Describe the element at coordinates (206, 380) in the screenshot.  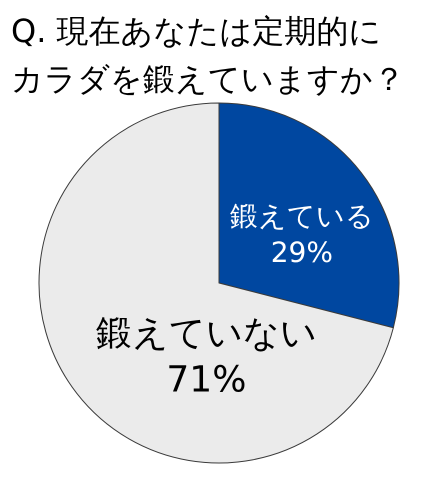
I see `data-label: 71%` at that location.